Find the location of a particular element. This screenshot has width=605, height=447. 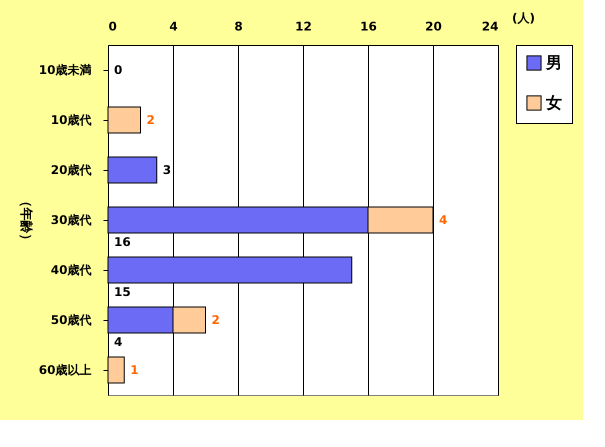

y-tick-label: 30歳代 is located at coordinates (71, 220).